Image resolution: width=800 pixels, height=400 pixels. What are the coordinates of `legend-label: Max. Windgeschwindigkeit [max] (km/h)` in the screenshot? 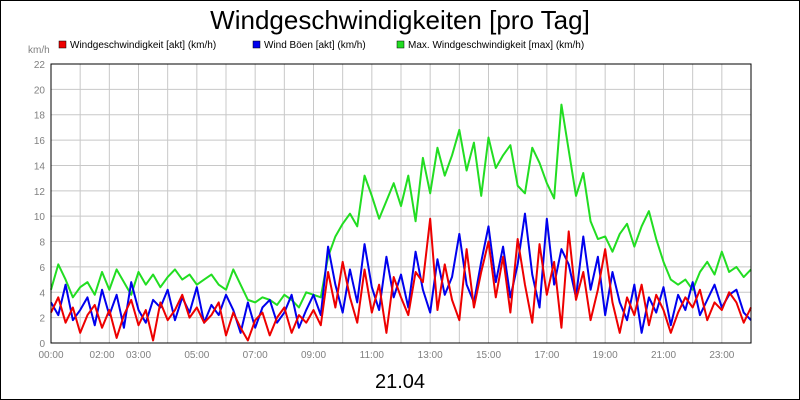 It's located at (496, 45).